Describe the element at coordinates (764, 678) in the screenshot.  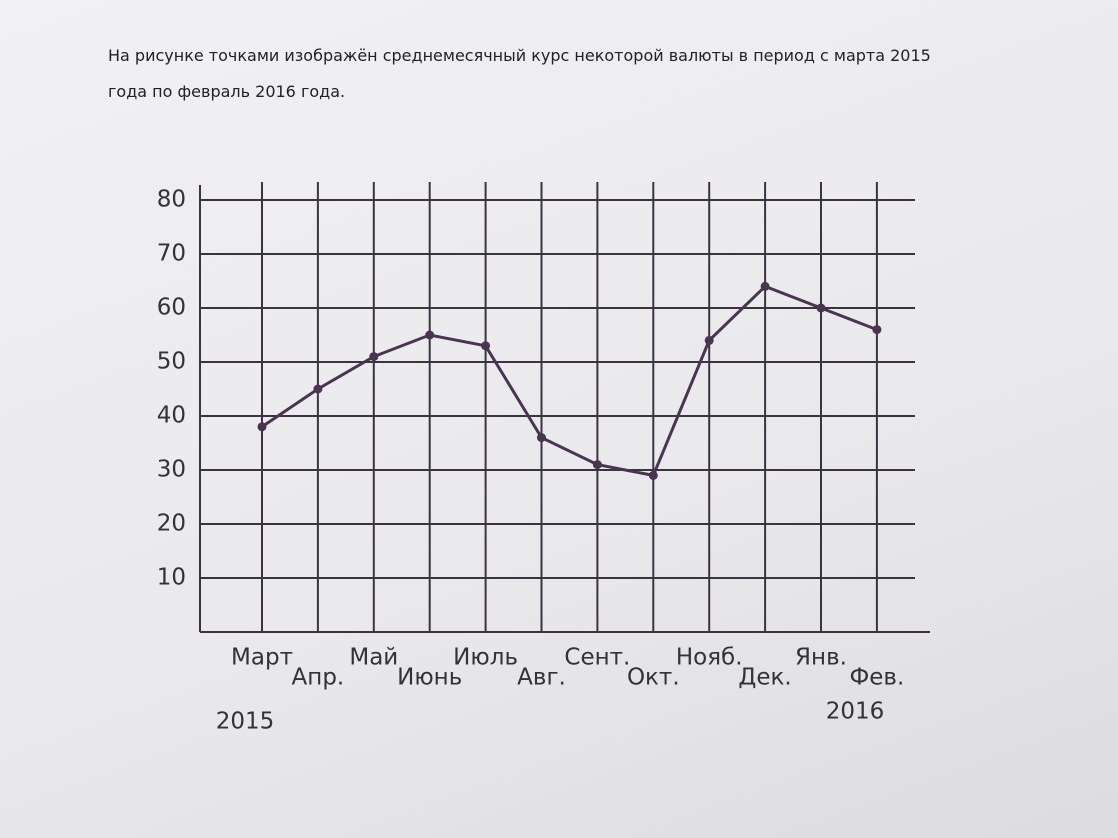
I see `x-tick-label: Дек.` at that location.